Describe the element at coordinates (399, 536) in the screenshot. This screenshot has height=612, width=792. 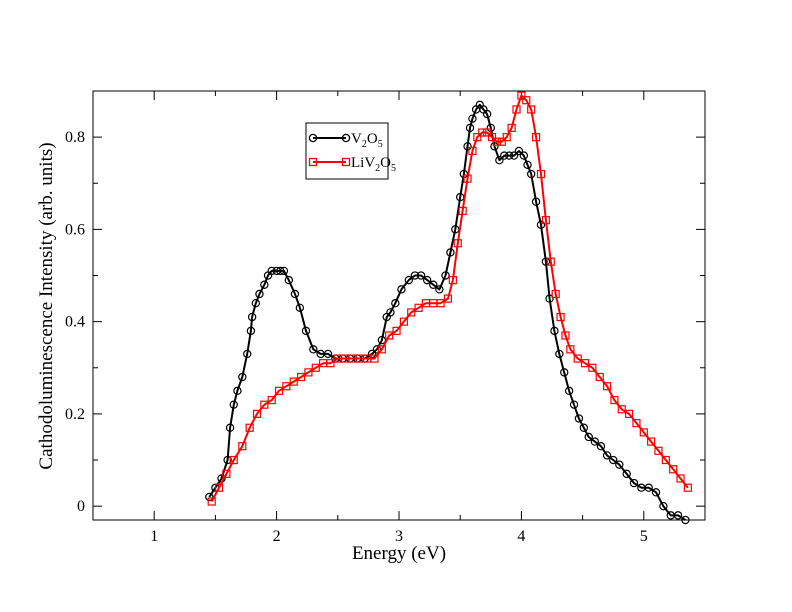
I see `x-tick-label: 3` at that location.